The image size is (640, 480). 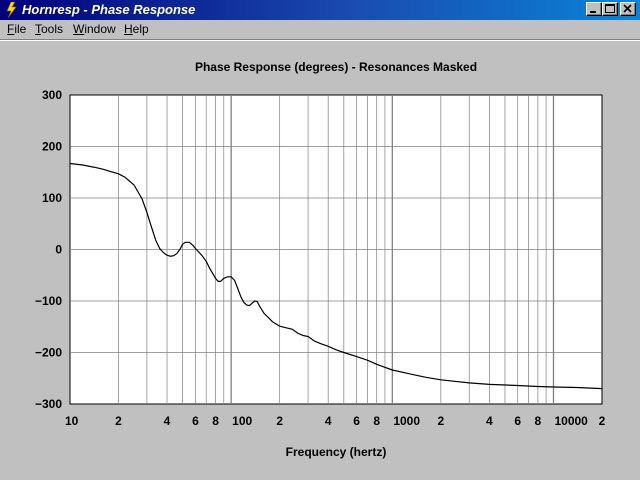 What do you see at coordinates (320, 29) in the screenshot?
I see `menu-bar: File Tools Window Help` at bounding box center [320, 29].